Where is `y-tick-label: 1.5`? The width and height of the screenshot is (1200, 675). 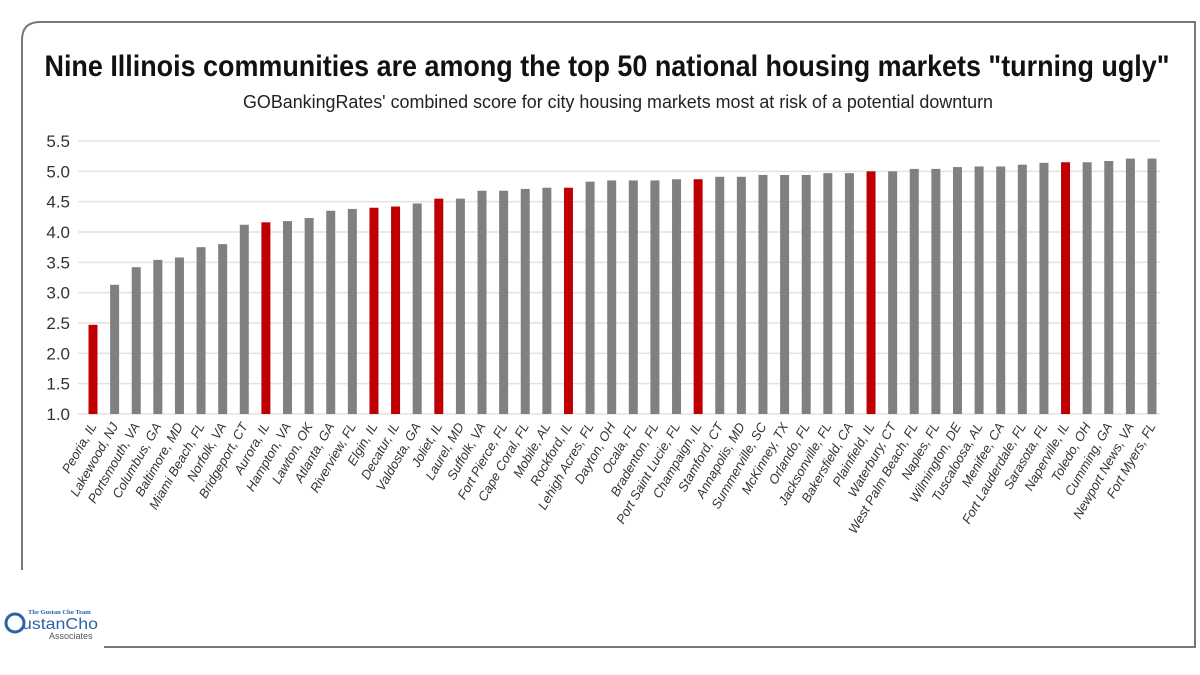
y-tick-label: 1.5 is located at coordinates (58, 384).